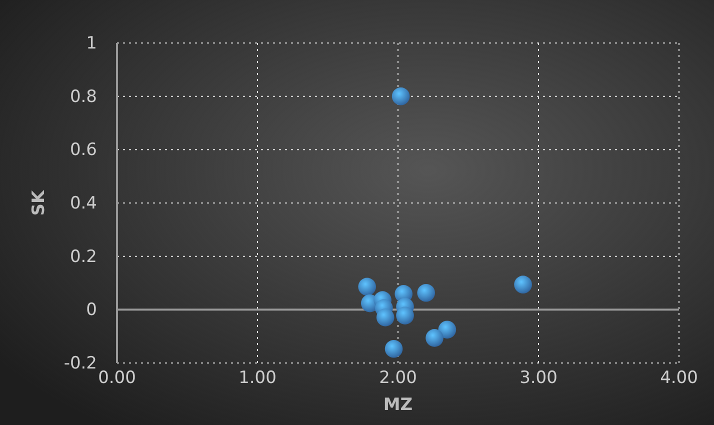 The width and height of the screenshot is (714, 425). What do you see at coordinates (91, 43) in the screenshot?
I see `y-tick-label: 1` at bounding box center [91, 43].